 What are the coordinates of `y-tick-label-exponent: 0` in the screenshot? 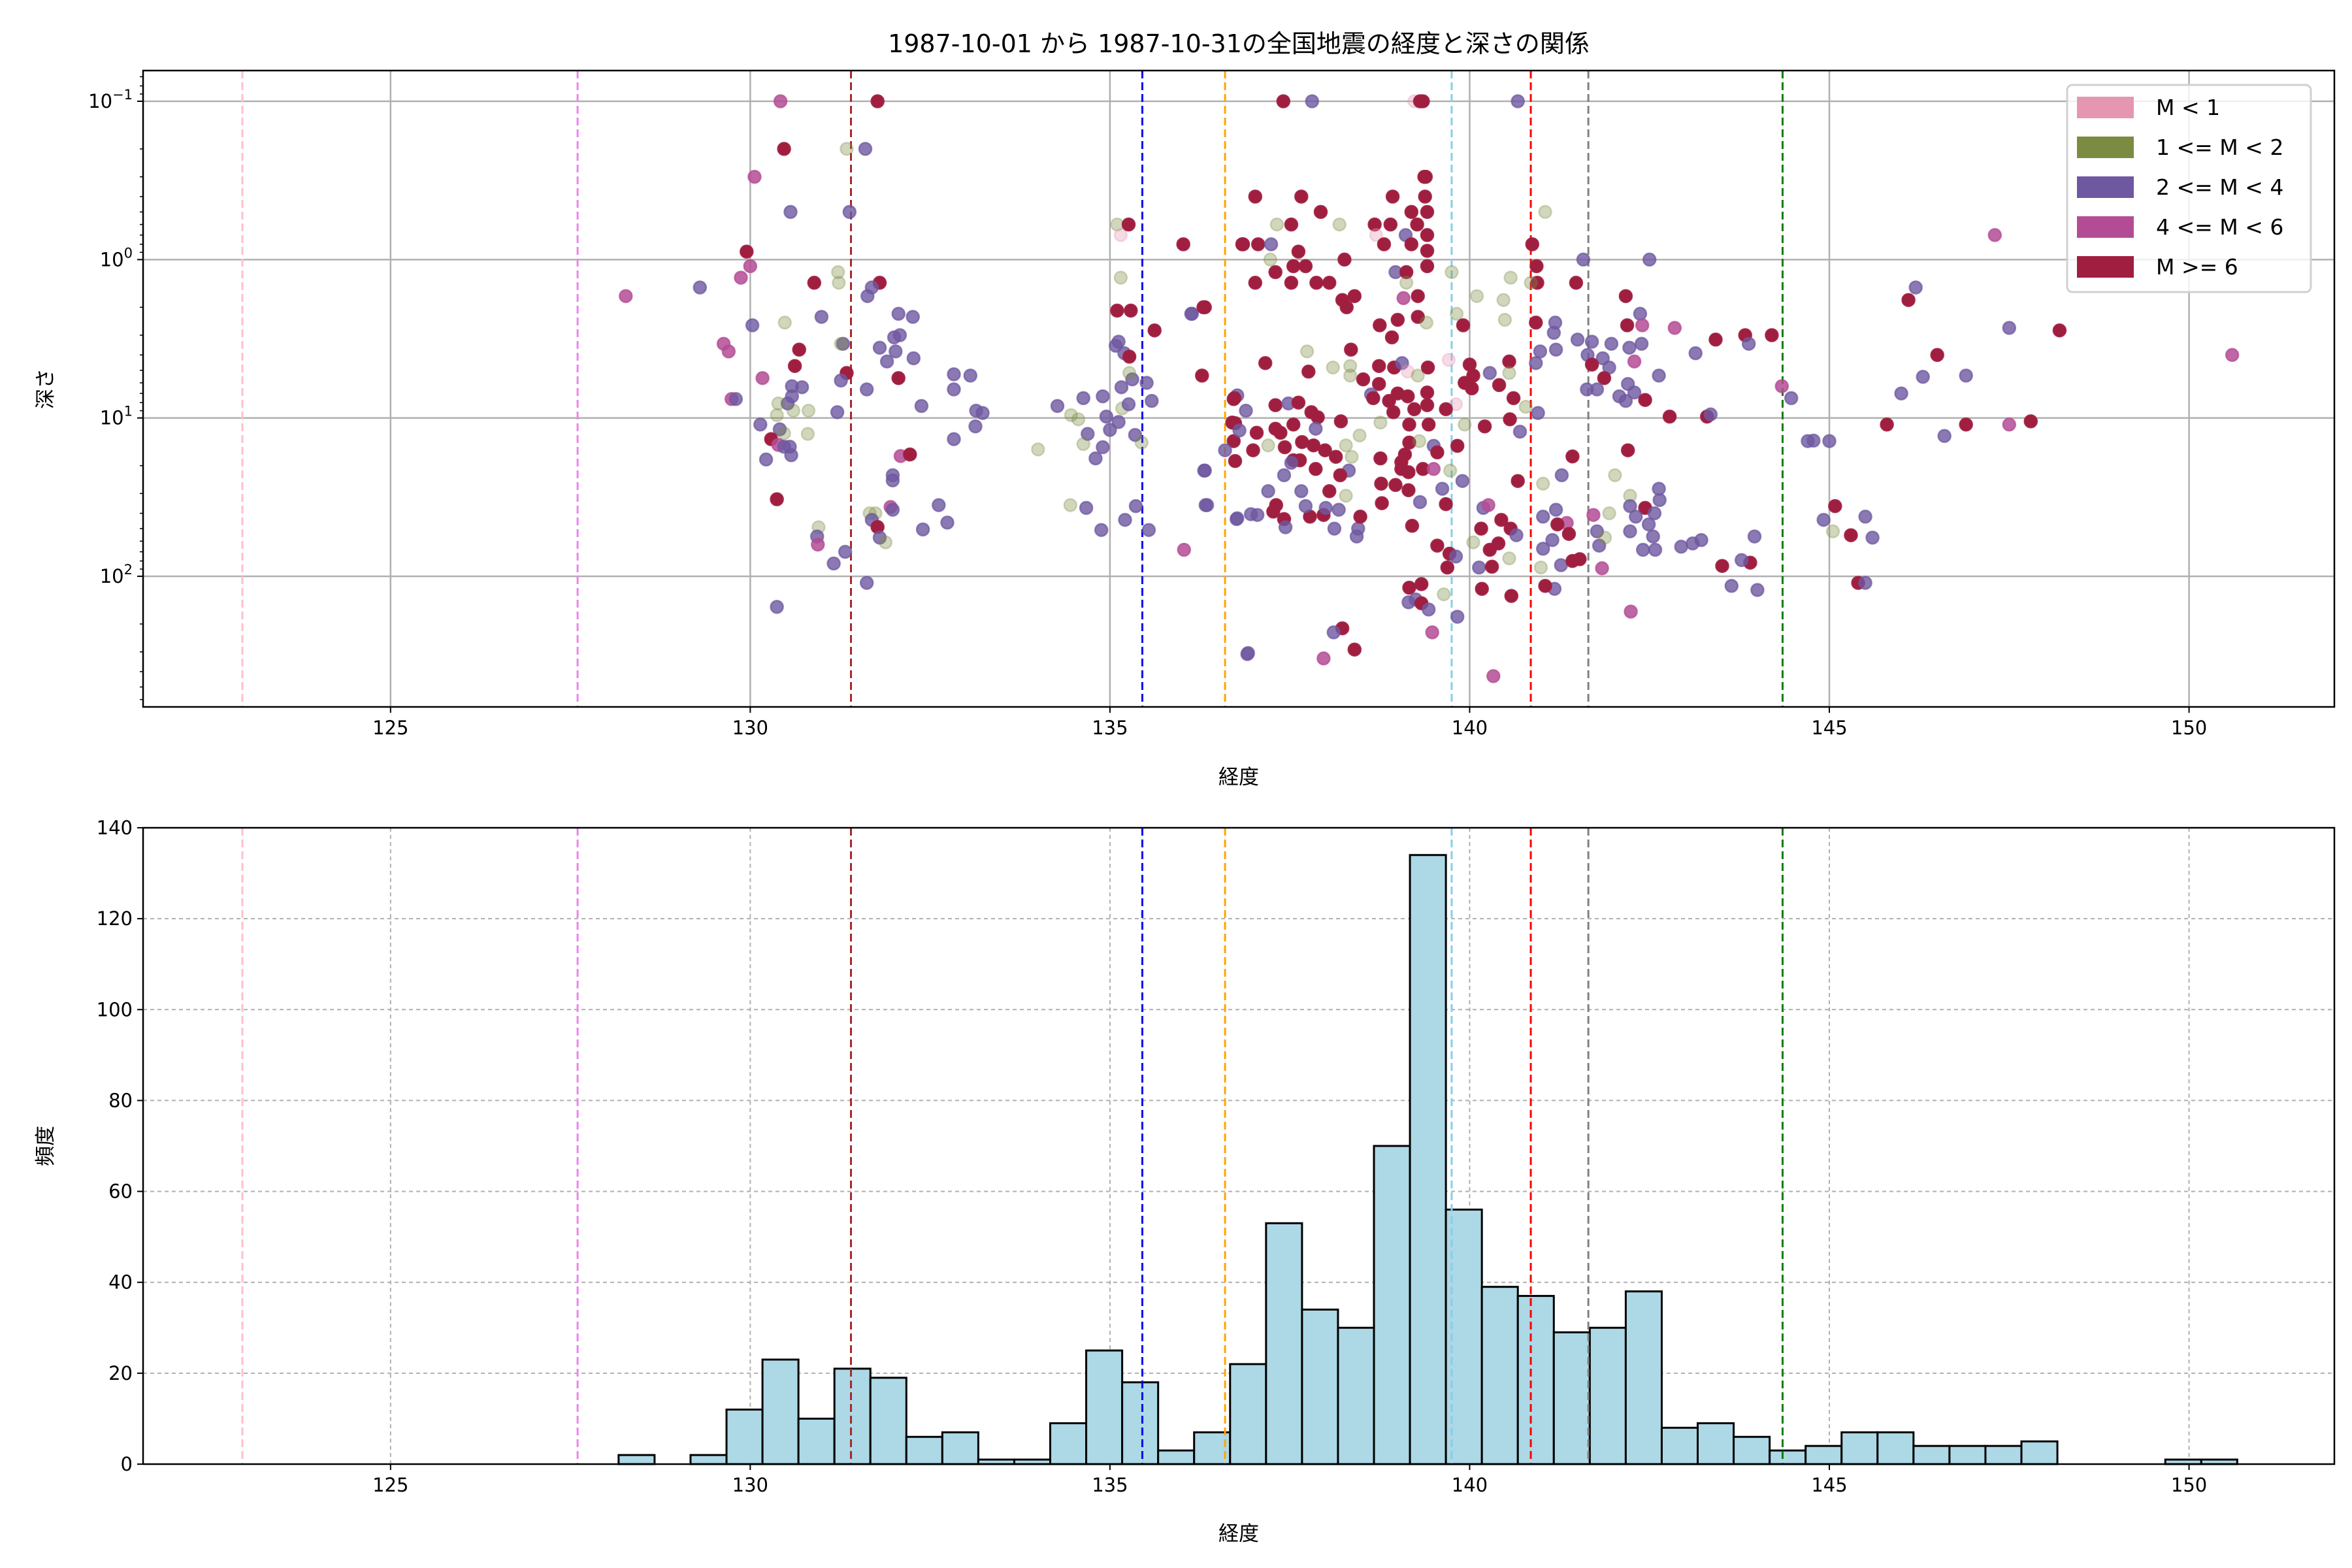 It's located at (128, 253).